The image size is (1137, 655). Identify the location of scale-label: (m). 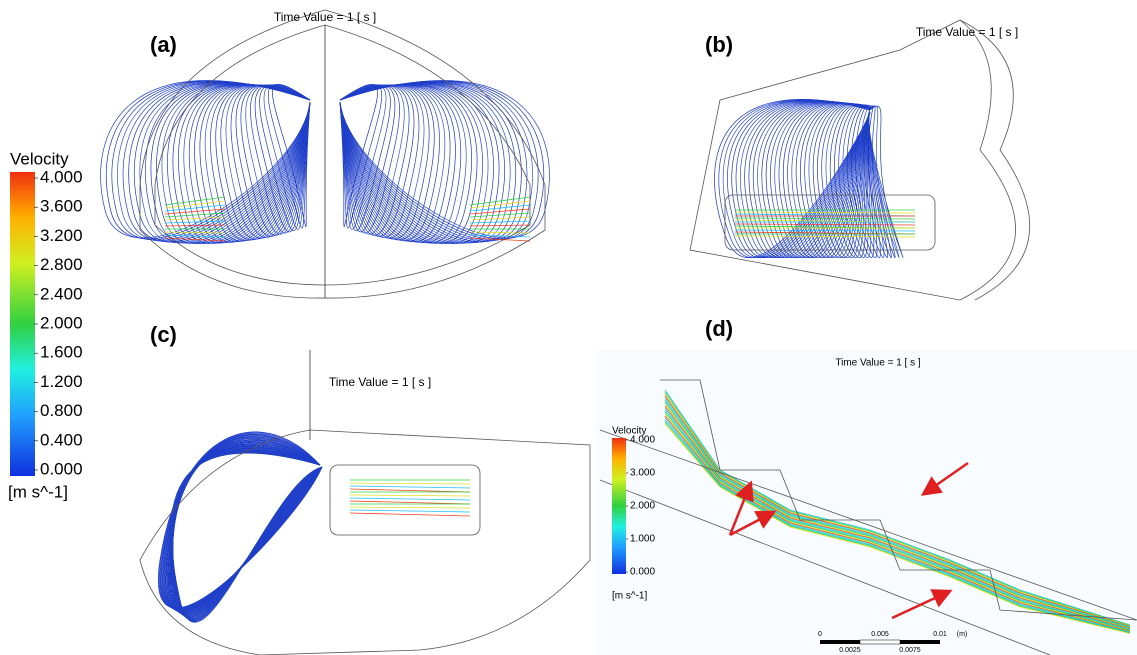
(962, 634).